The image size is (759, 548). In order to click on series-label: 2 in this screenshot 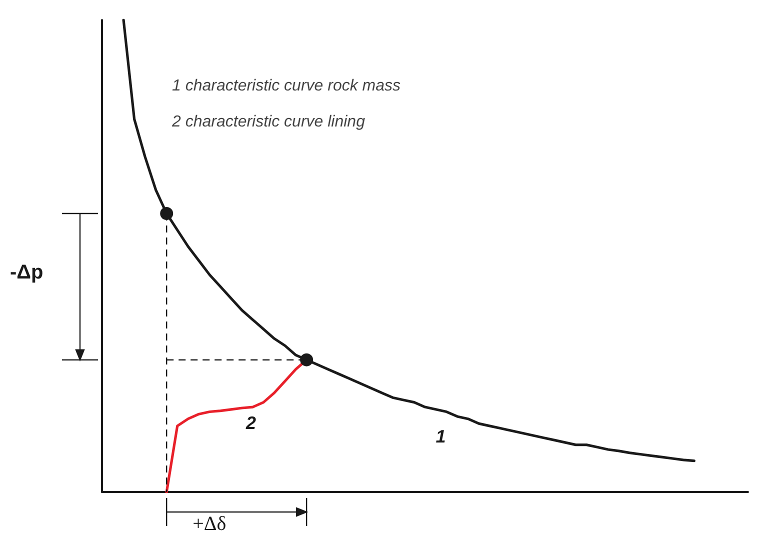, I will do `click(250, 422)`.